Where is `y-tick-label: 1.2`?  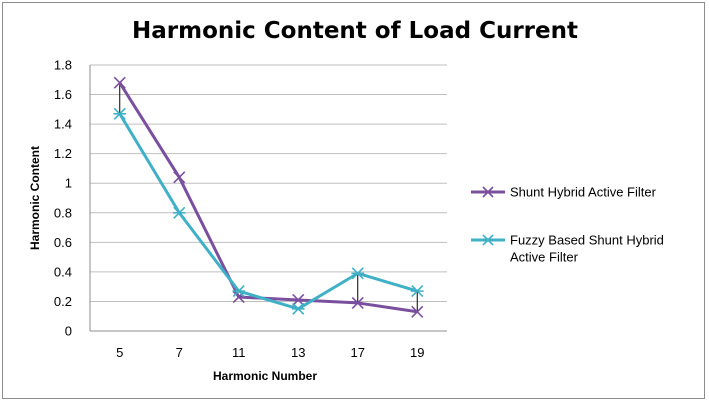
y-tick-label: 1.2 is located at coordinates (63, 153).